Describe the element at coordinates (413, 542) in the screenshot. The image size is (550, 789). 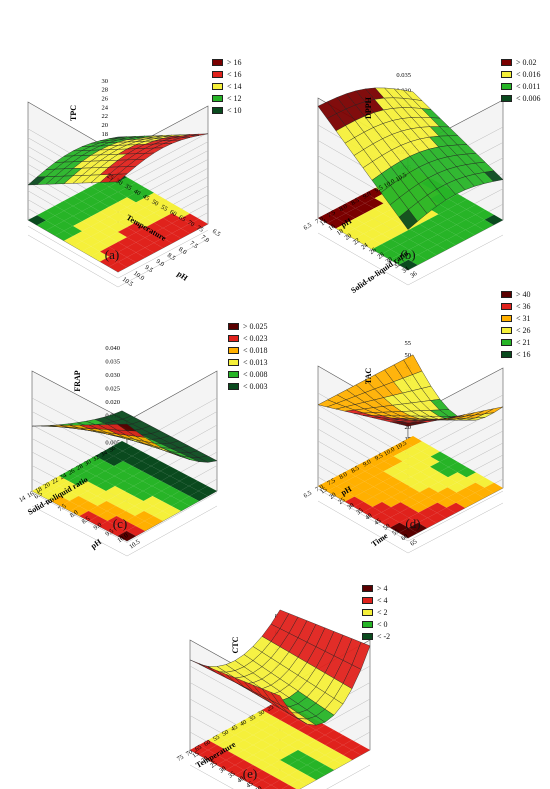
I see `chart-3-y-tick: 65` at that location.